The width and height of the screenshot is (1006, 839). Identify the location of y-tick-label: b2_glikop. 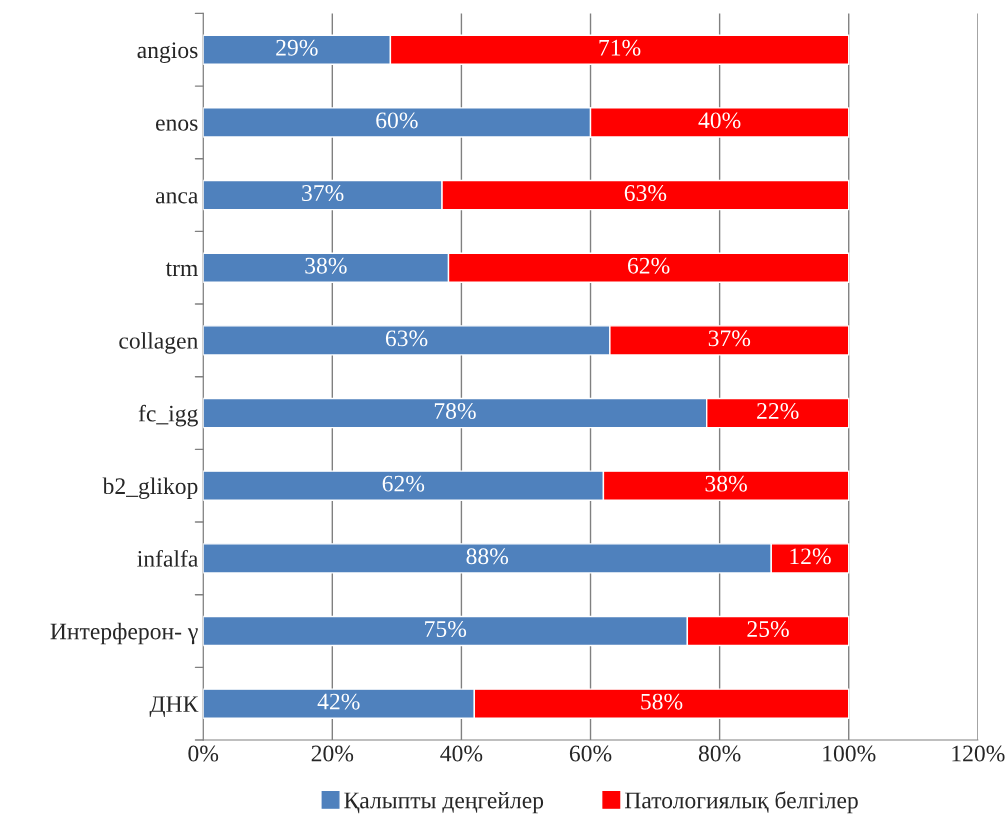
(150, 488).